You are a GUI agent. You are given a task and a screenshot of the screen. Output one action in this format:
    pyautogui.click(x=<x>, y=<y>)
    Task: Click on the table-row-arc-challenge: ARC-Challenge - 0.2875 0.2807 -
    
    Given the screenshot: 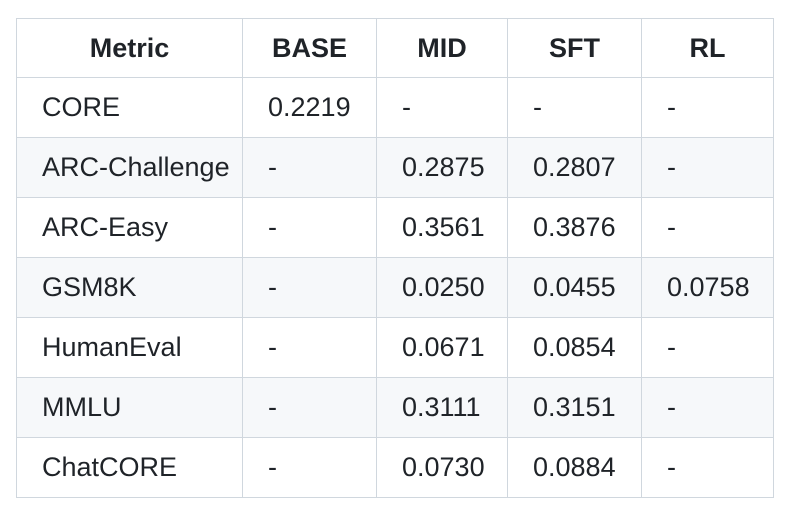 What is the action you would take?
    pyautogui.click(x=395, y=167)
    